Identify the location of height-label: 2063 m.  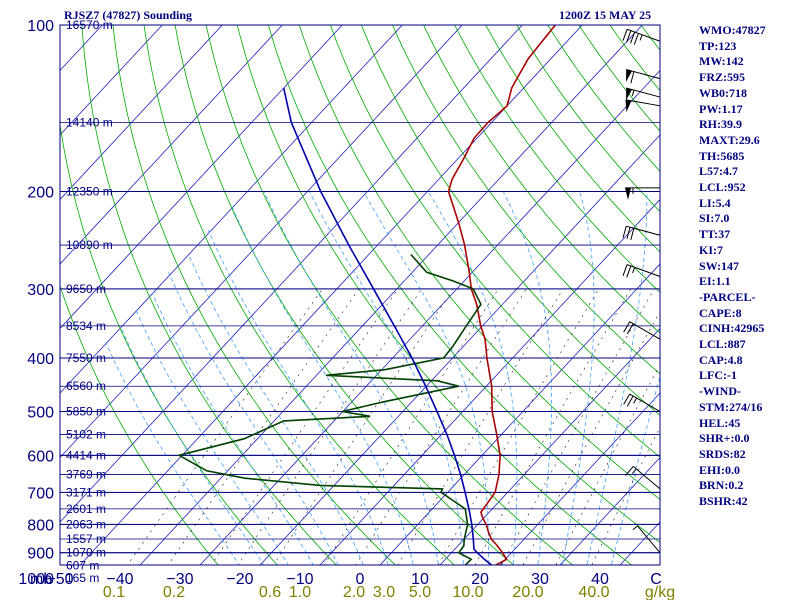
(86, 524).